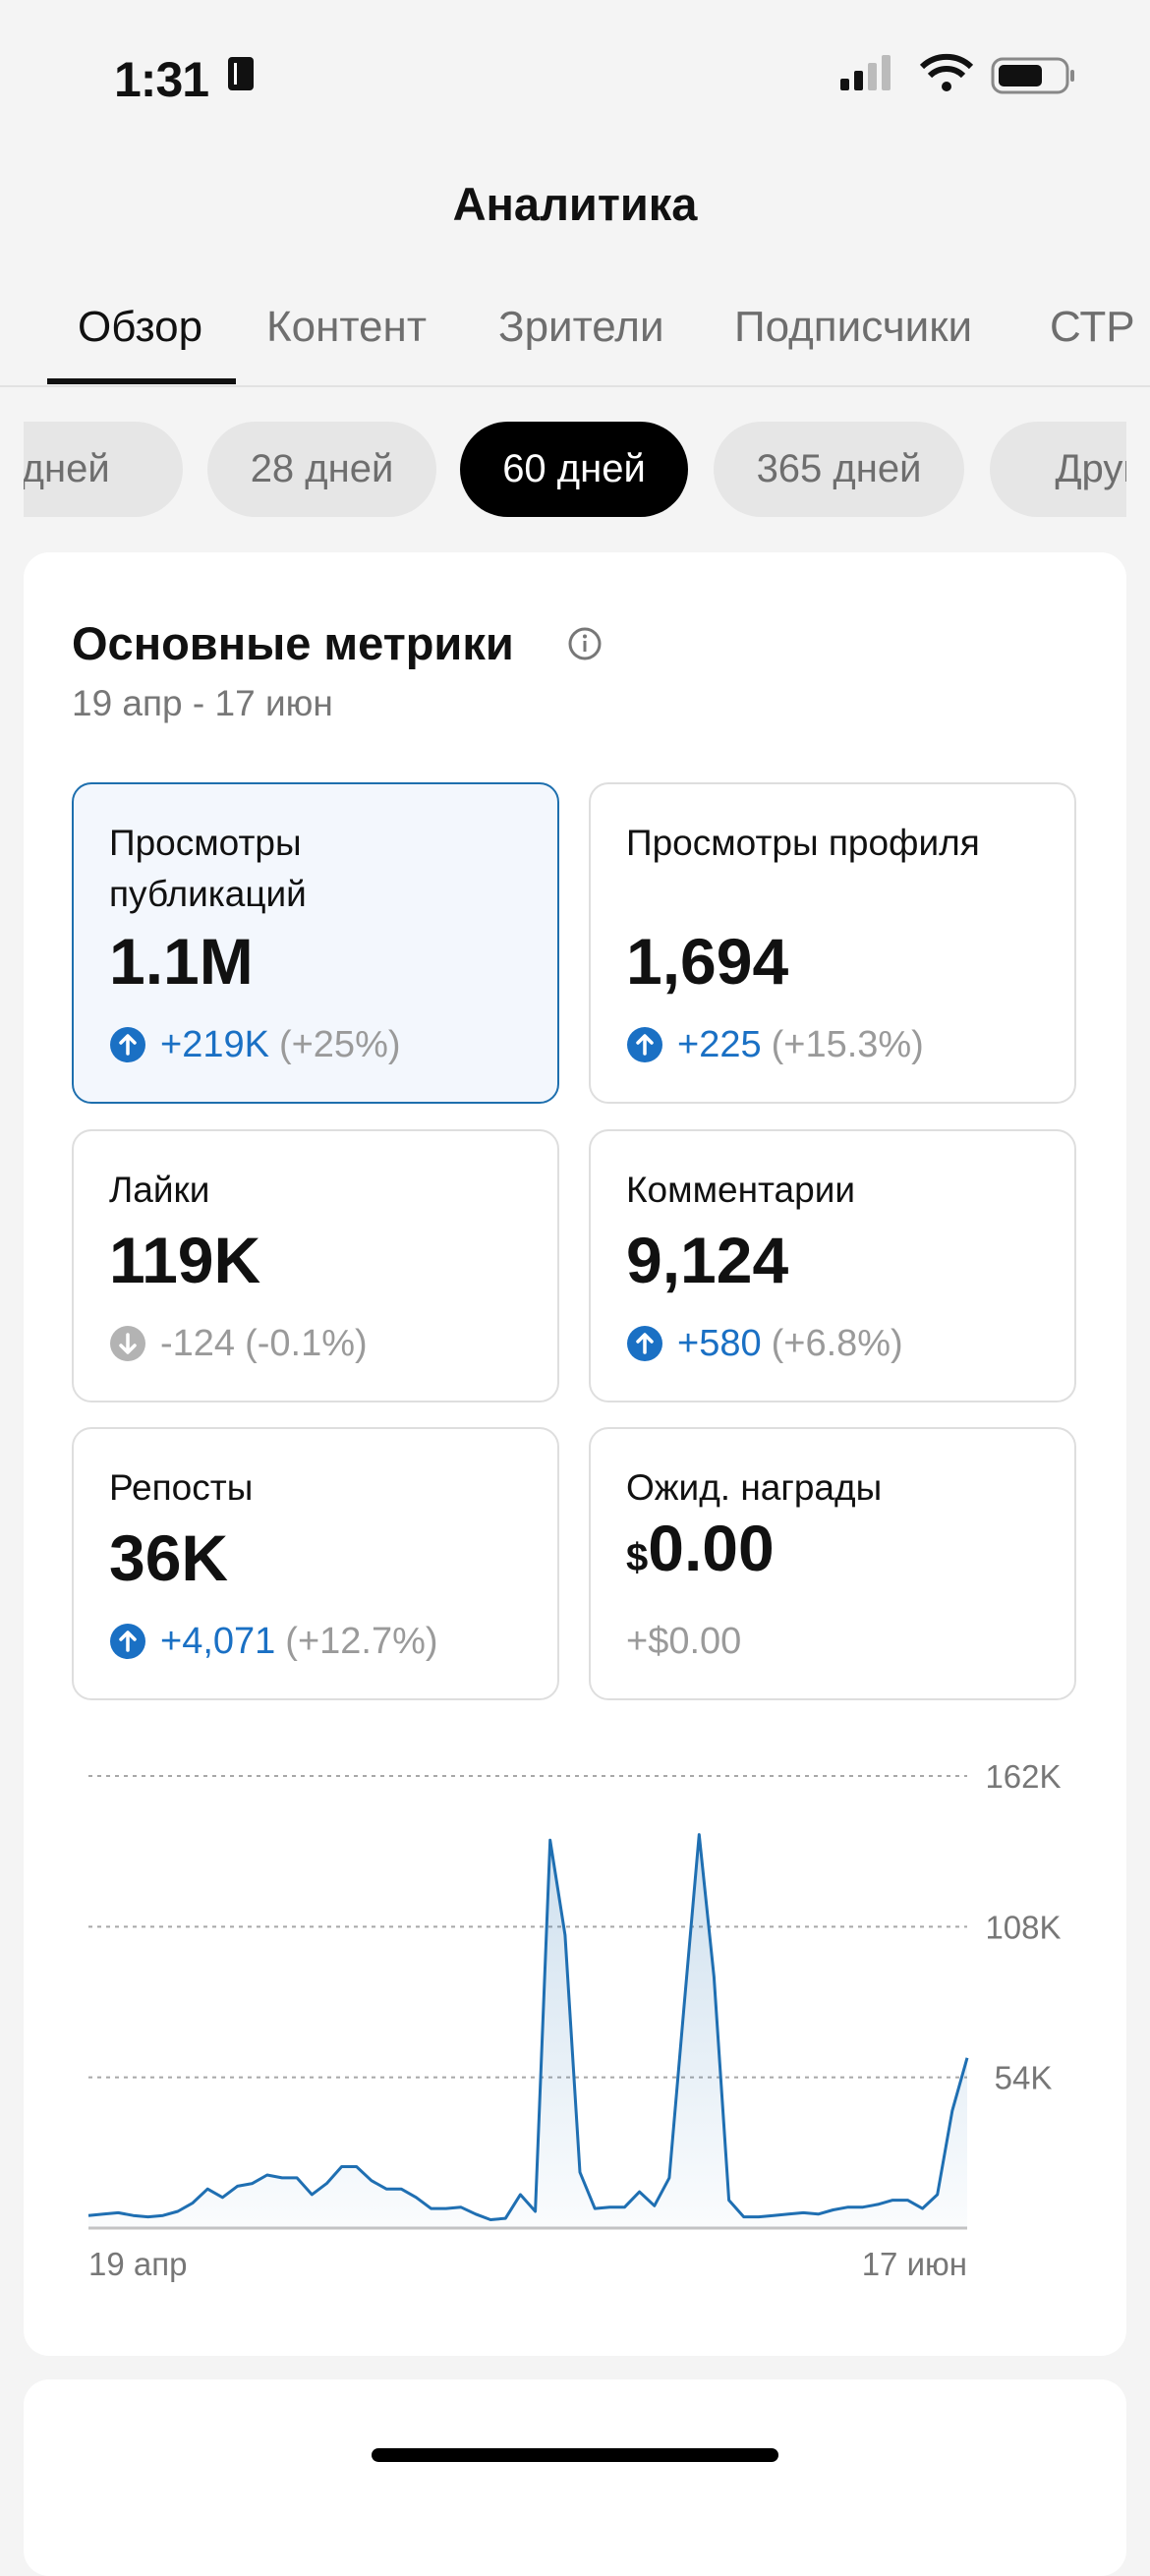  I want to click on metric-change: +219K (+25%), so click(255, 1044).